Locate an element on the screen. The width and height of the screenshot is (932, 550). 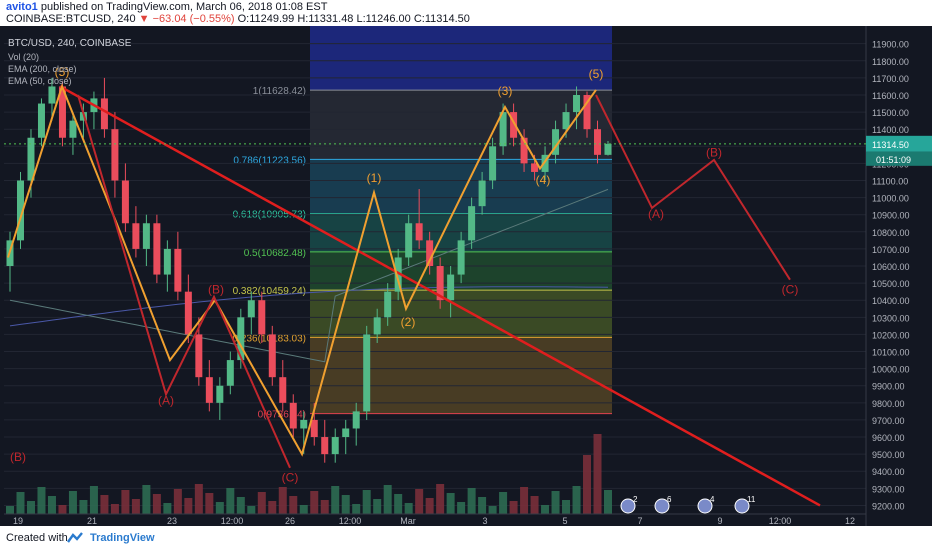
y-tick-label: 9500.00 is located at coordinates (888, 455).